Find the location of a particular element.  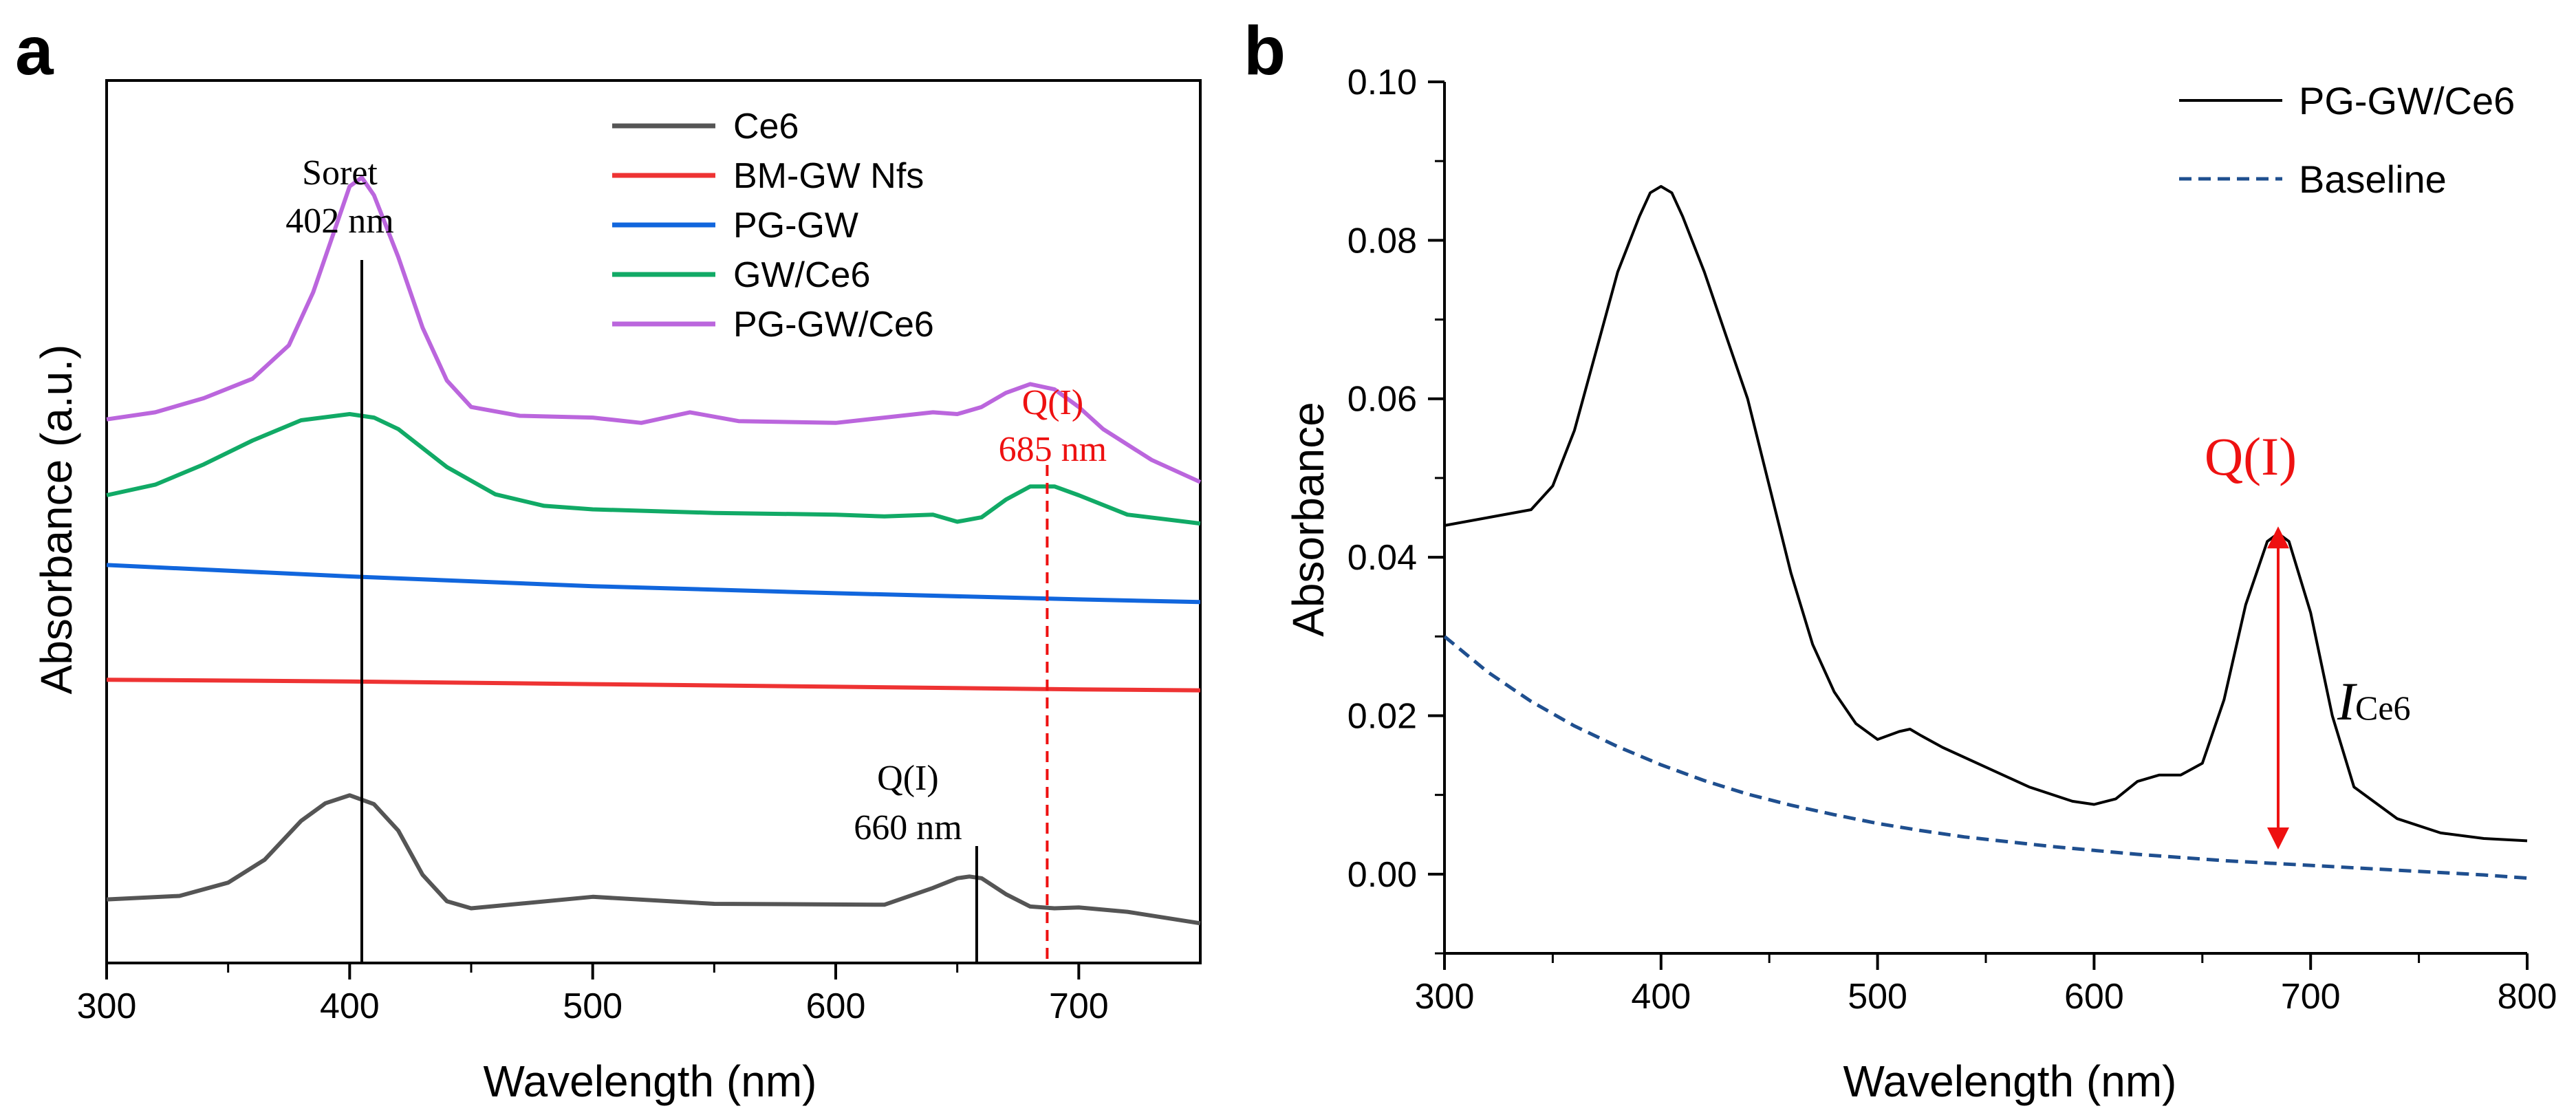

series-line-gw-ce6 is located at coordinates (653, 469).